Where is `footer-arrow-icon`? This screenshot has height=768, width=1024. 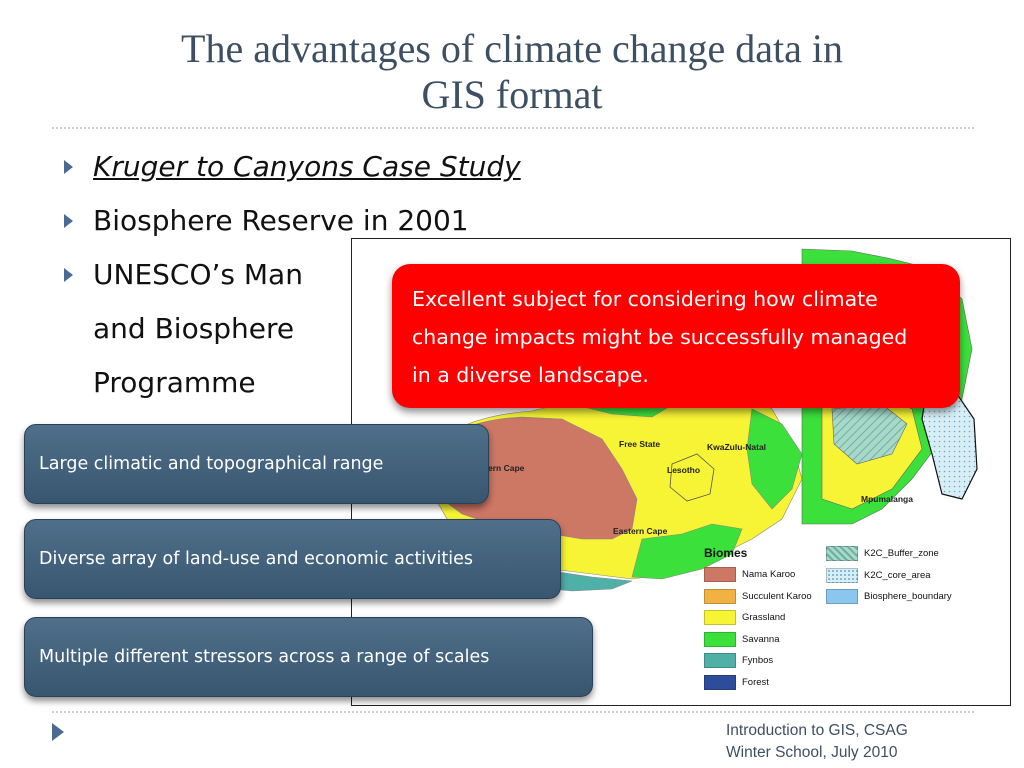 footer-arrow-icon is located at coordinates (58, 732).